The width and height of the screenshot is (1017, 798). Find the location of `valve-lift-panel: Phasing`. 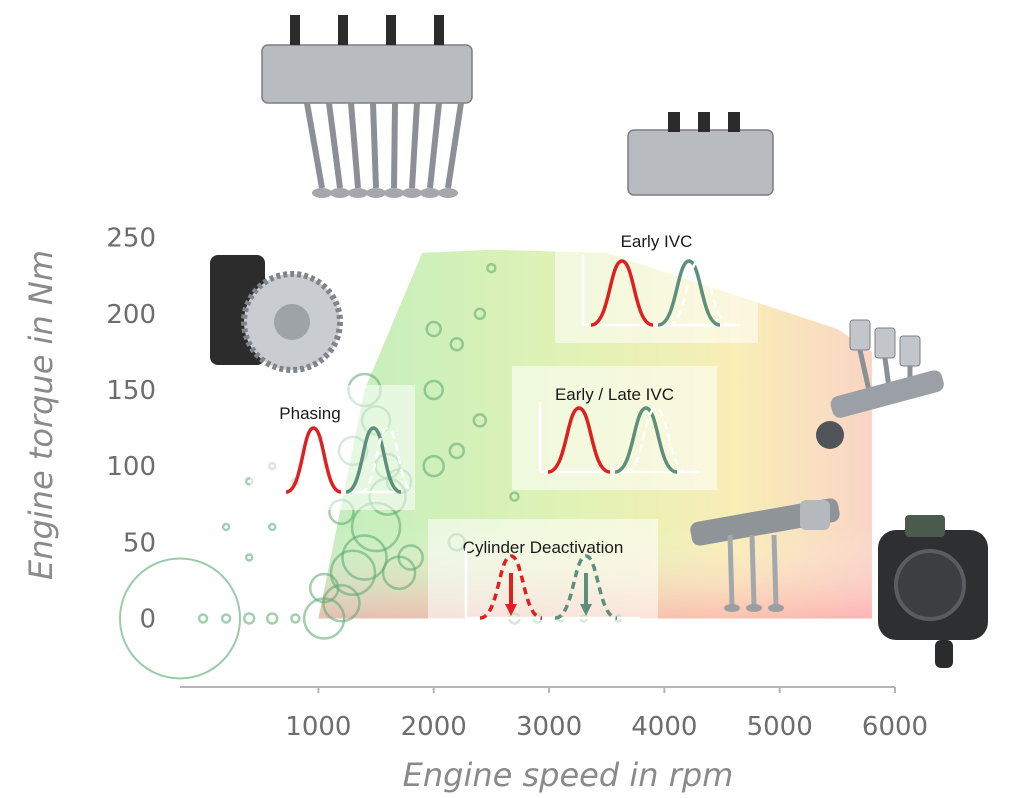

valve-lift-panel: Phasing is located at coordinates (333, 447).